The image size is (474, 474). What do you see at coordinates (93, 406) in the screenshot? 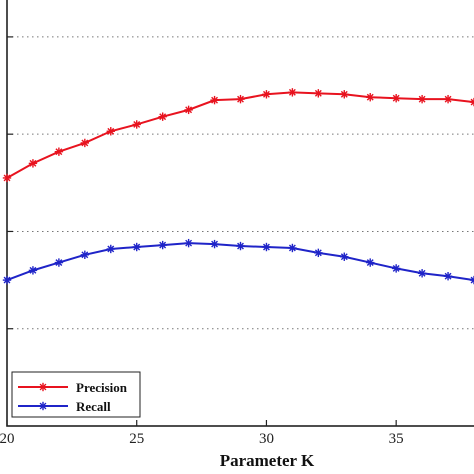
I see `legend-label-recall: Recall` at bounding box center [93, 406].